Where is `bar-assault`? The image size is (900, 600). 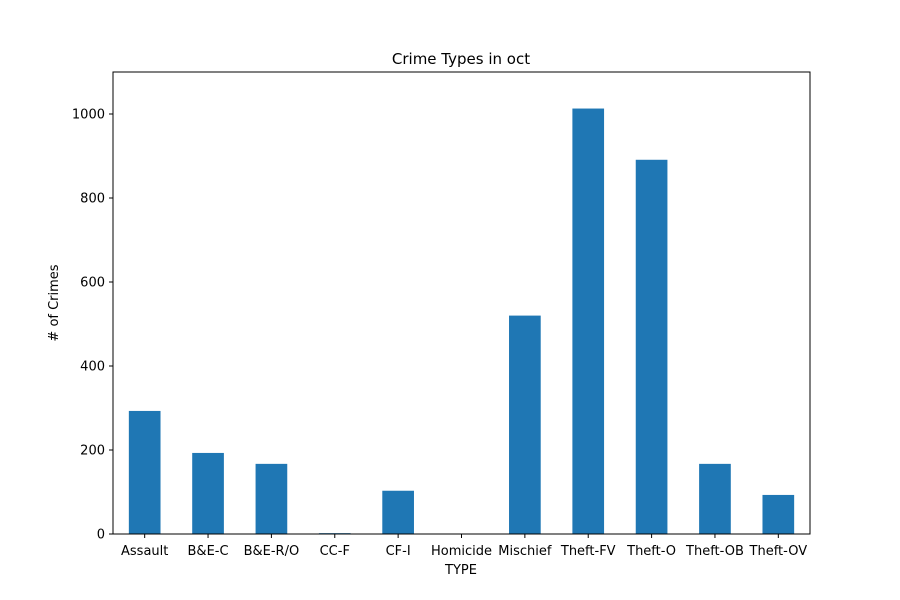 bar-assault is located at coordinates (144, 472).